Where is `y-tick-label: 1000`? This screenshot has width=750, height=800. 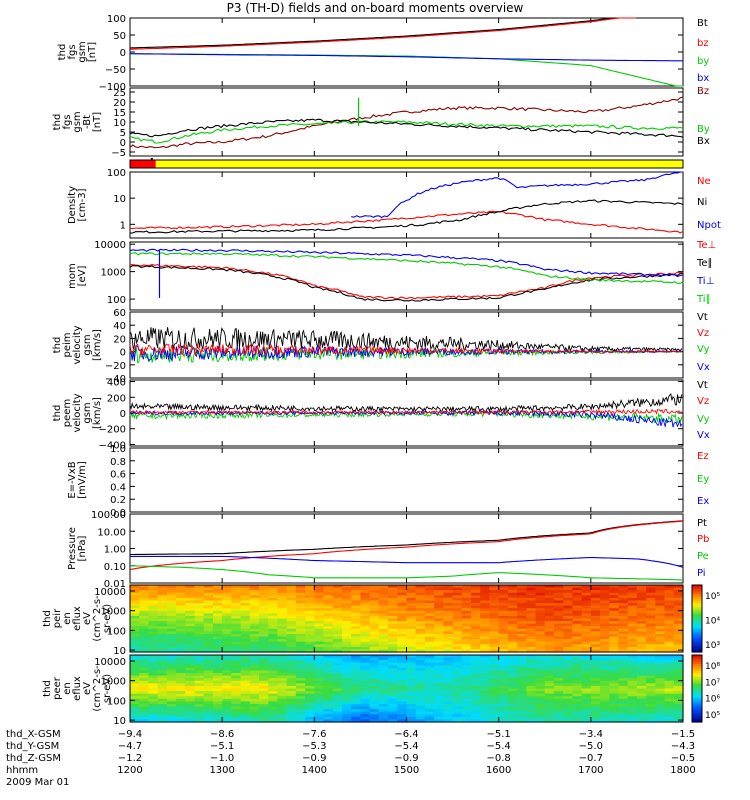 y-tick-label: 1000 is located at coordinates (113, 612).